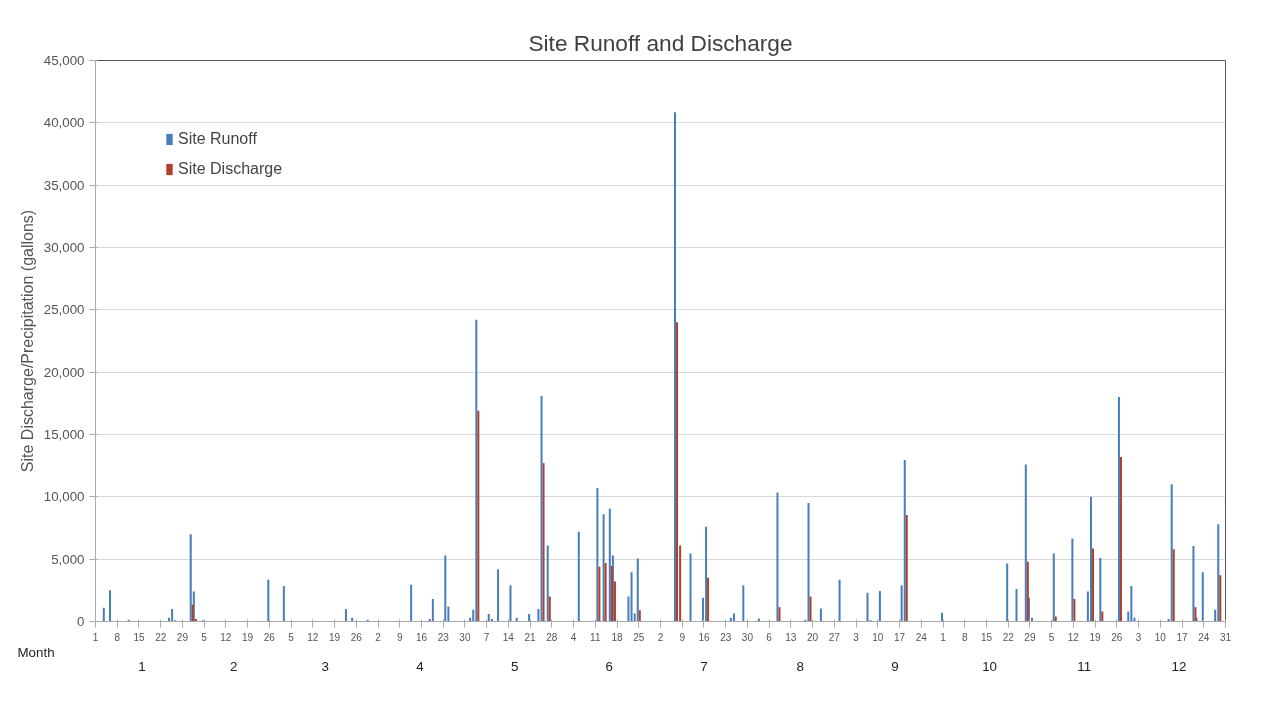 The height and width of the screenshot is (721, 1285). I want to click on x-tick-label: 4, so click(573, 637).